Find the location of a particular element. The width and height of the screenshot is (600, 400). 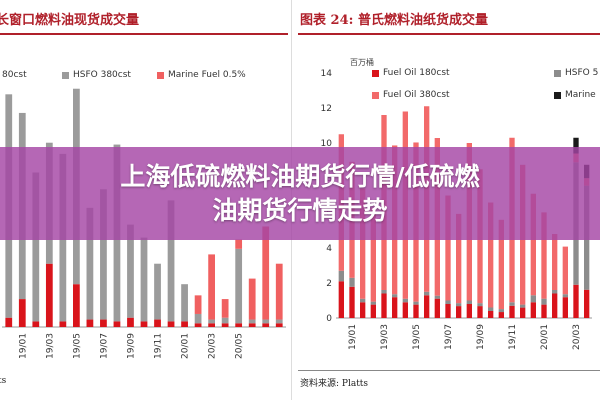

overlay-title-line-2: 油期货行情走势 is located at coordinates (300, 210).